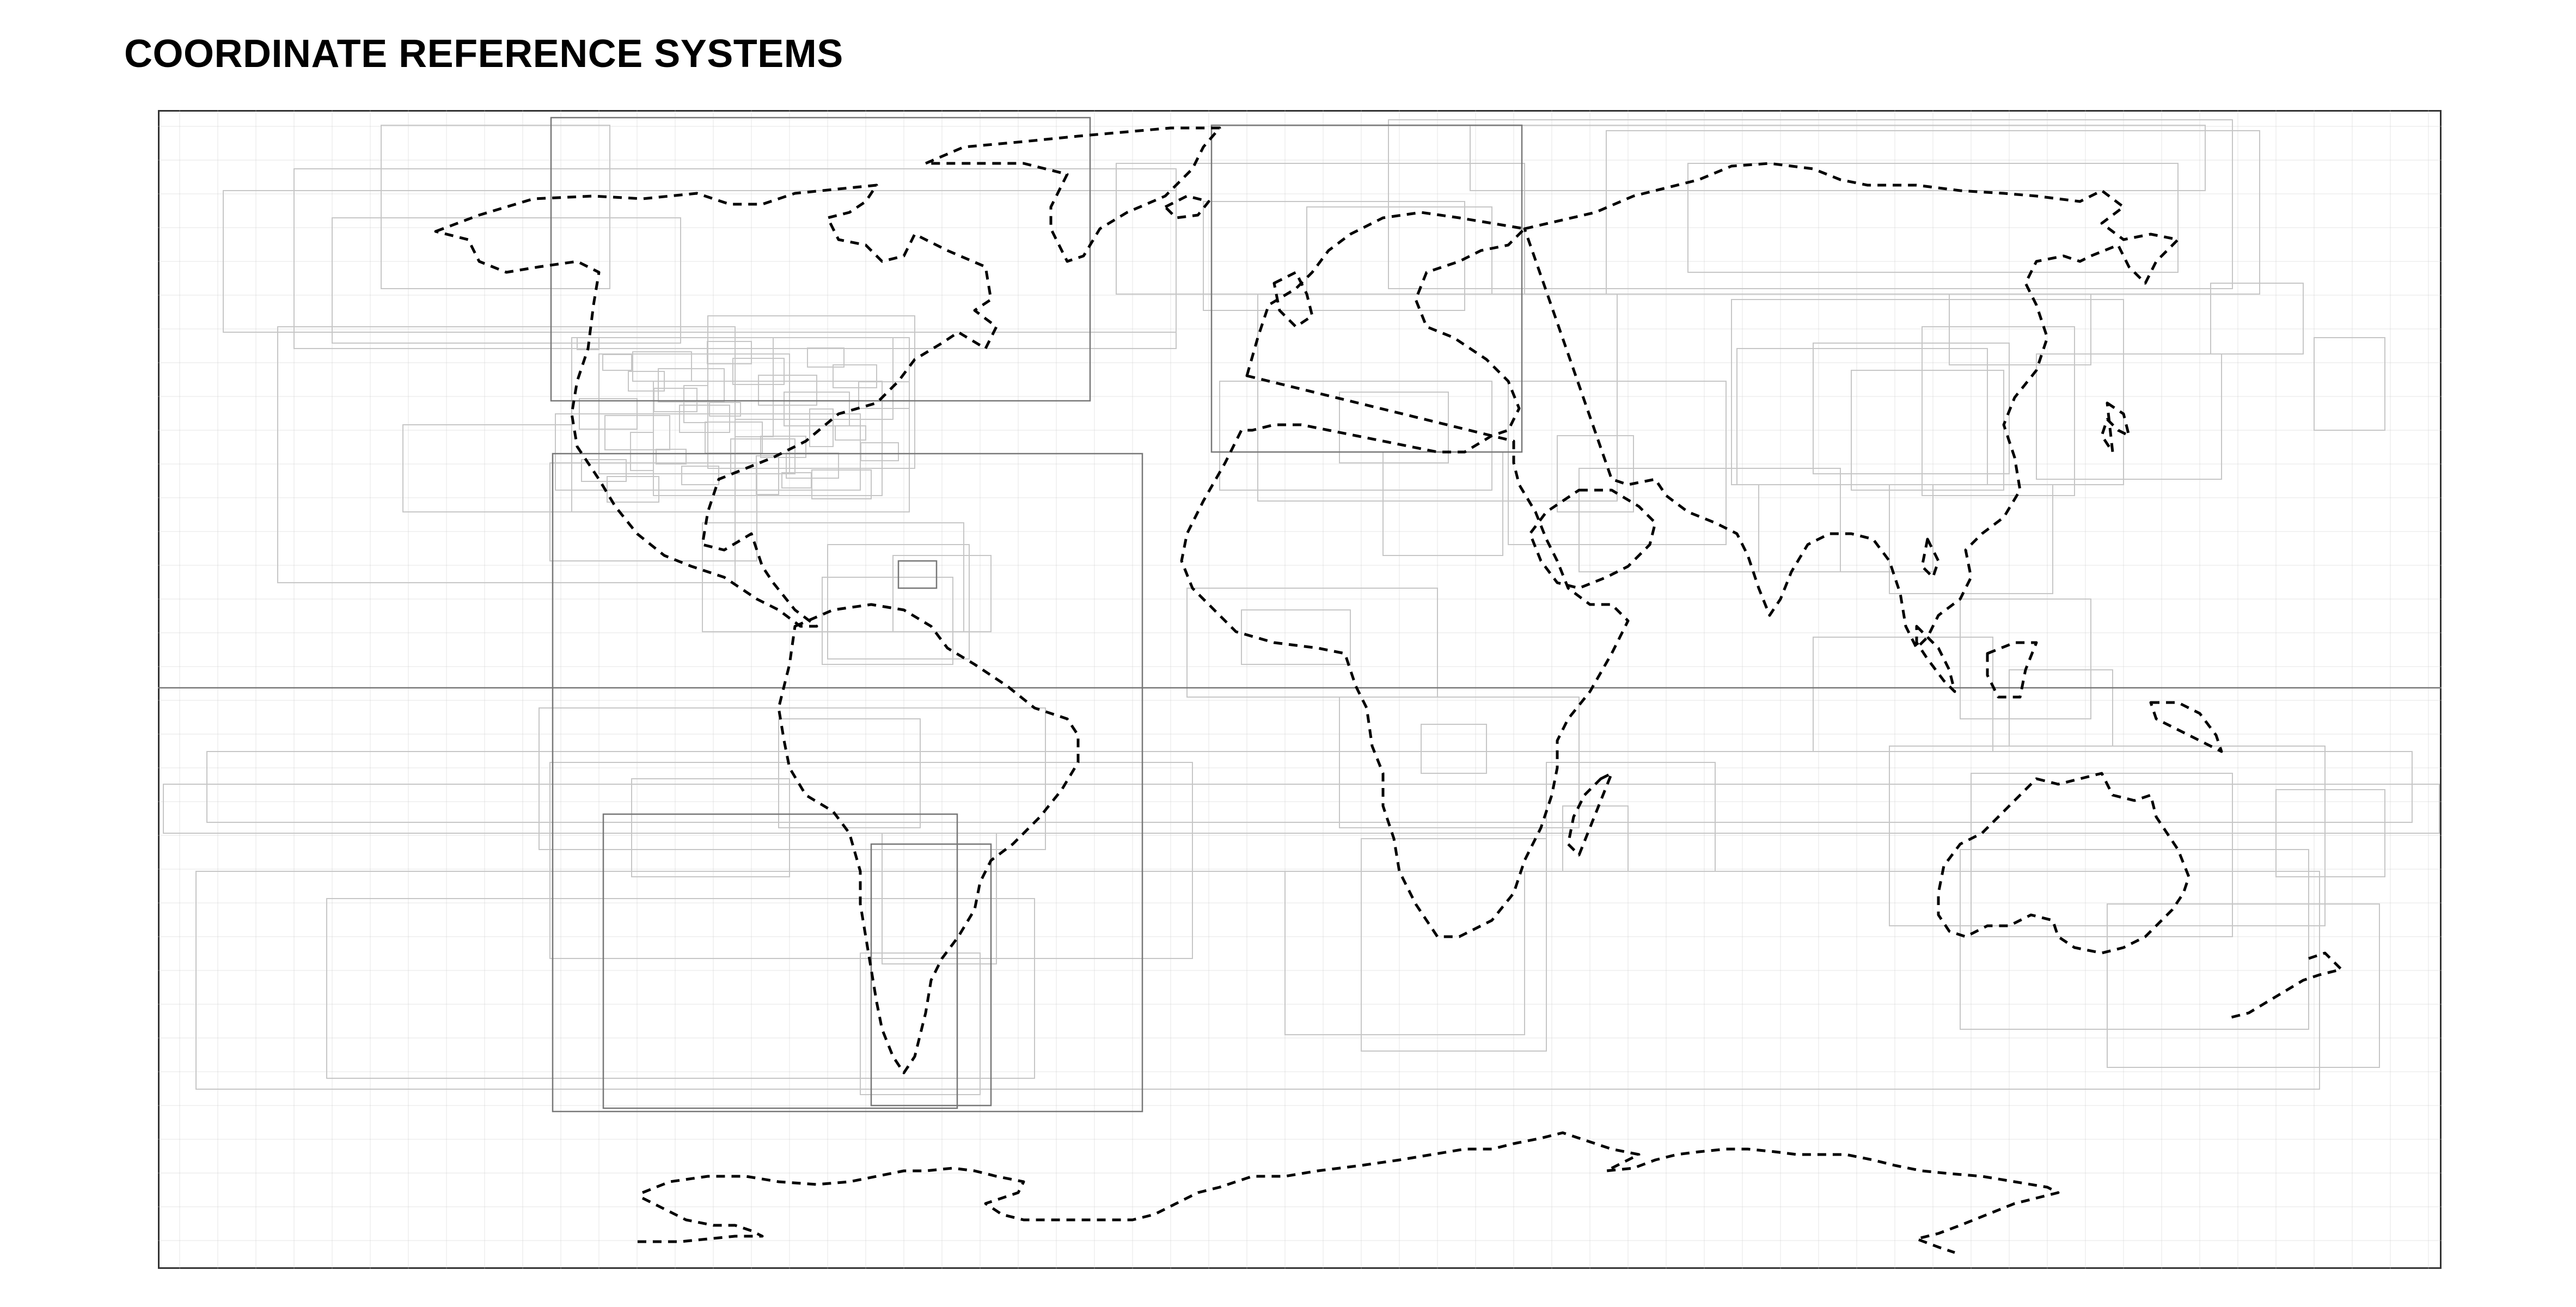  Describe the element at coordinates (1187, 206) in the screenshot. I see `coastline-iceland` at that location.